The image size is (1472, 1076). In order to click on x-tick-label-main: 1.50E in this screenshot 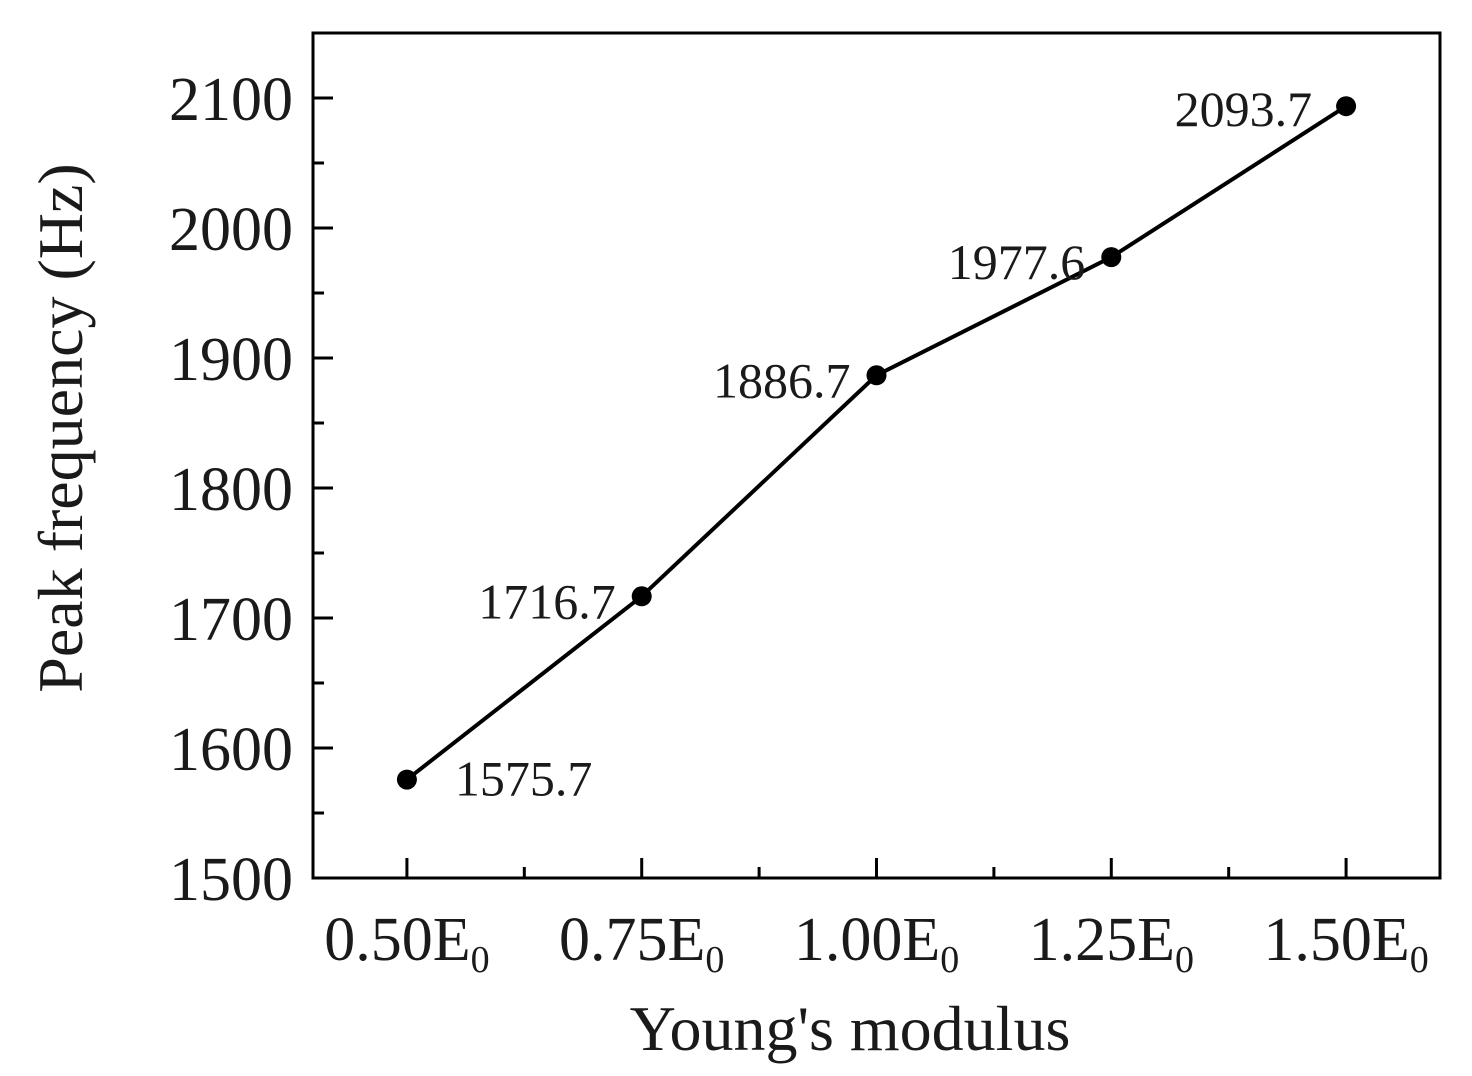, I will do `click(1336, 940)`.